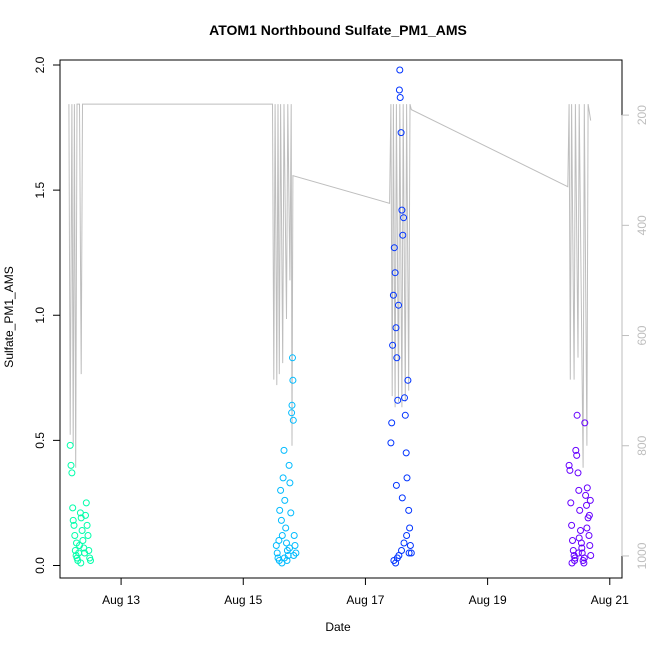 The height and width of the screenshot is (650, 650). Describe the element at coordinates (338, 30) in the screenshot. I see `chart-title: ATOM1 Northbound Sulfate_PM1_AMS` at that location.